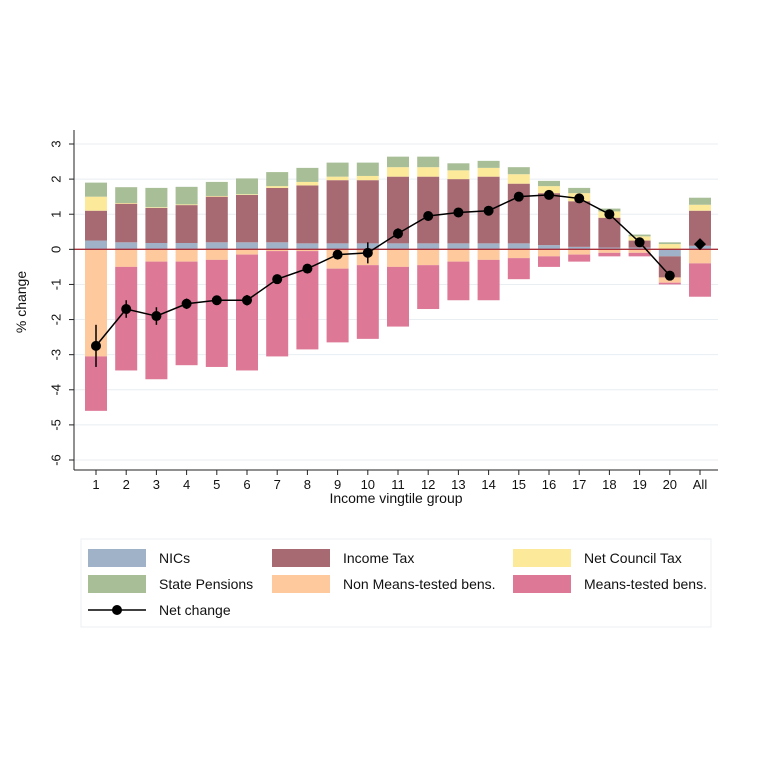 This screenshot has height=773, width=768. Describe the element at coordinates (395, 498) in the screenshot. I see `x-axis-label: Income vingtile group` at that location.